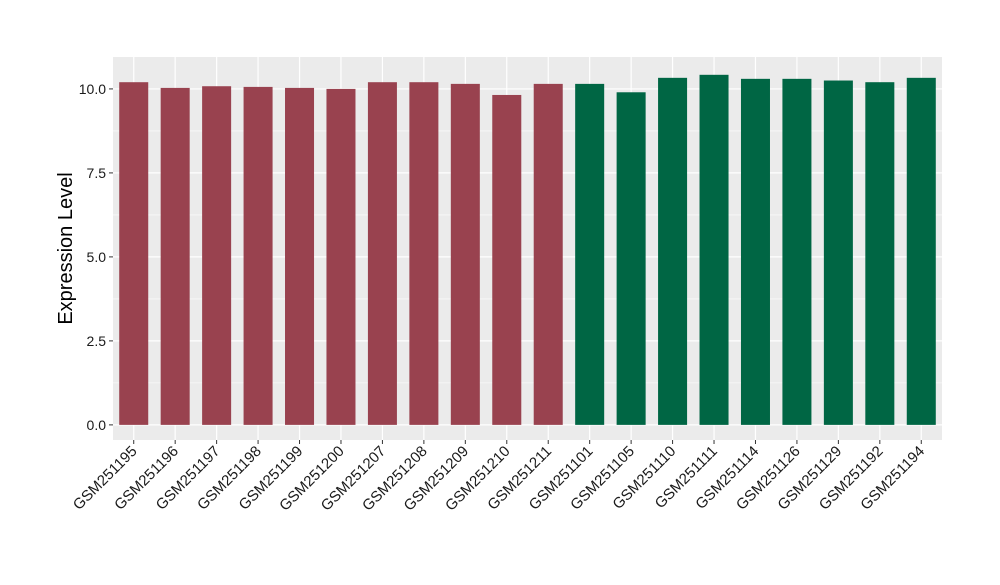 The image size is (1000, 585). I want to click on bar-GSM251197, so click(217, 255).